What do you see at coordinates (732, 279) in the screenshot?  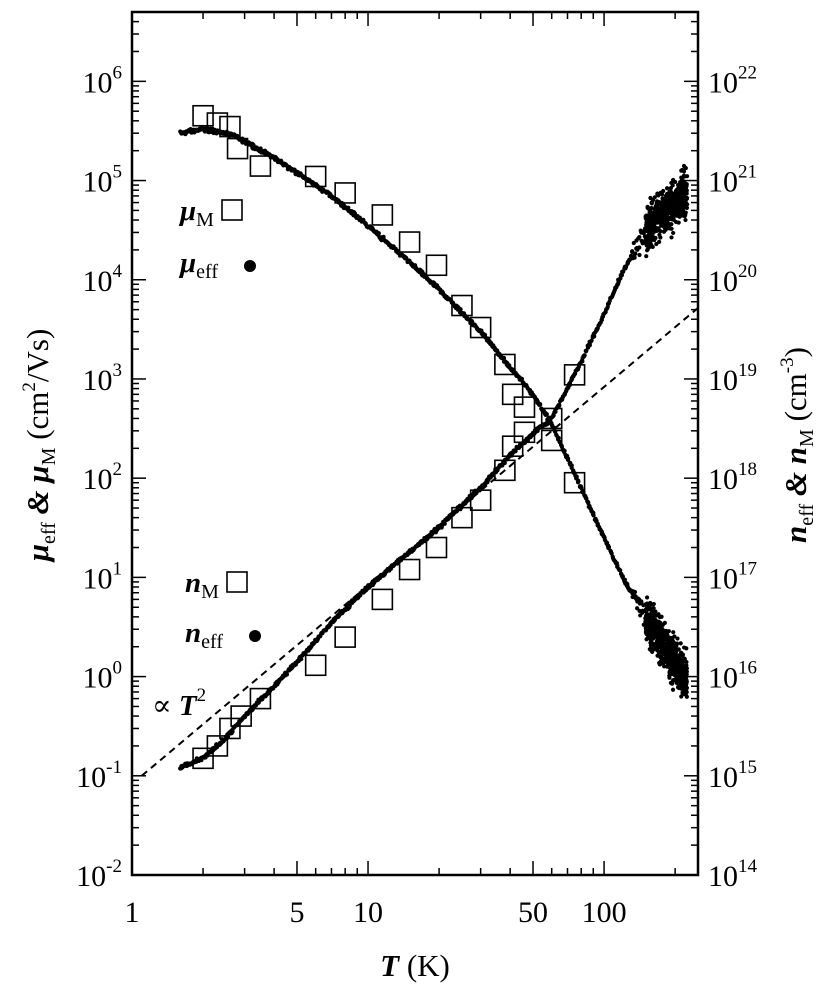 I see `y-right-tick-label: 1020` at bounding box center [732, 279].